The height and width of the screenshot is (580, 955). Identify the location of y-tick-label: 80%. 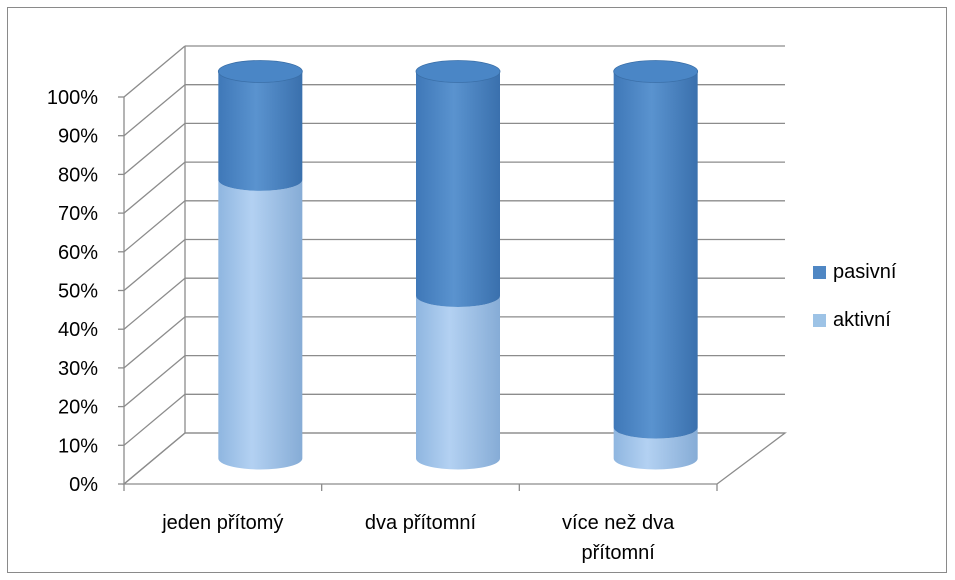
(78, 175).